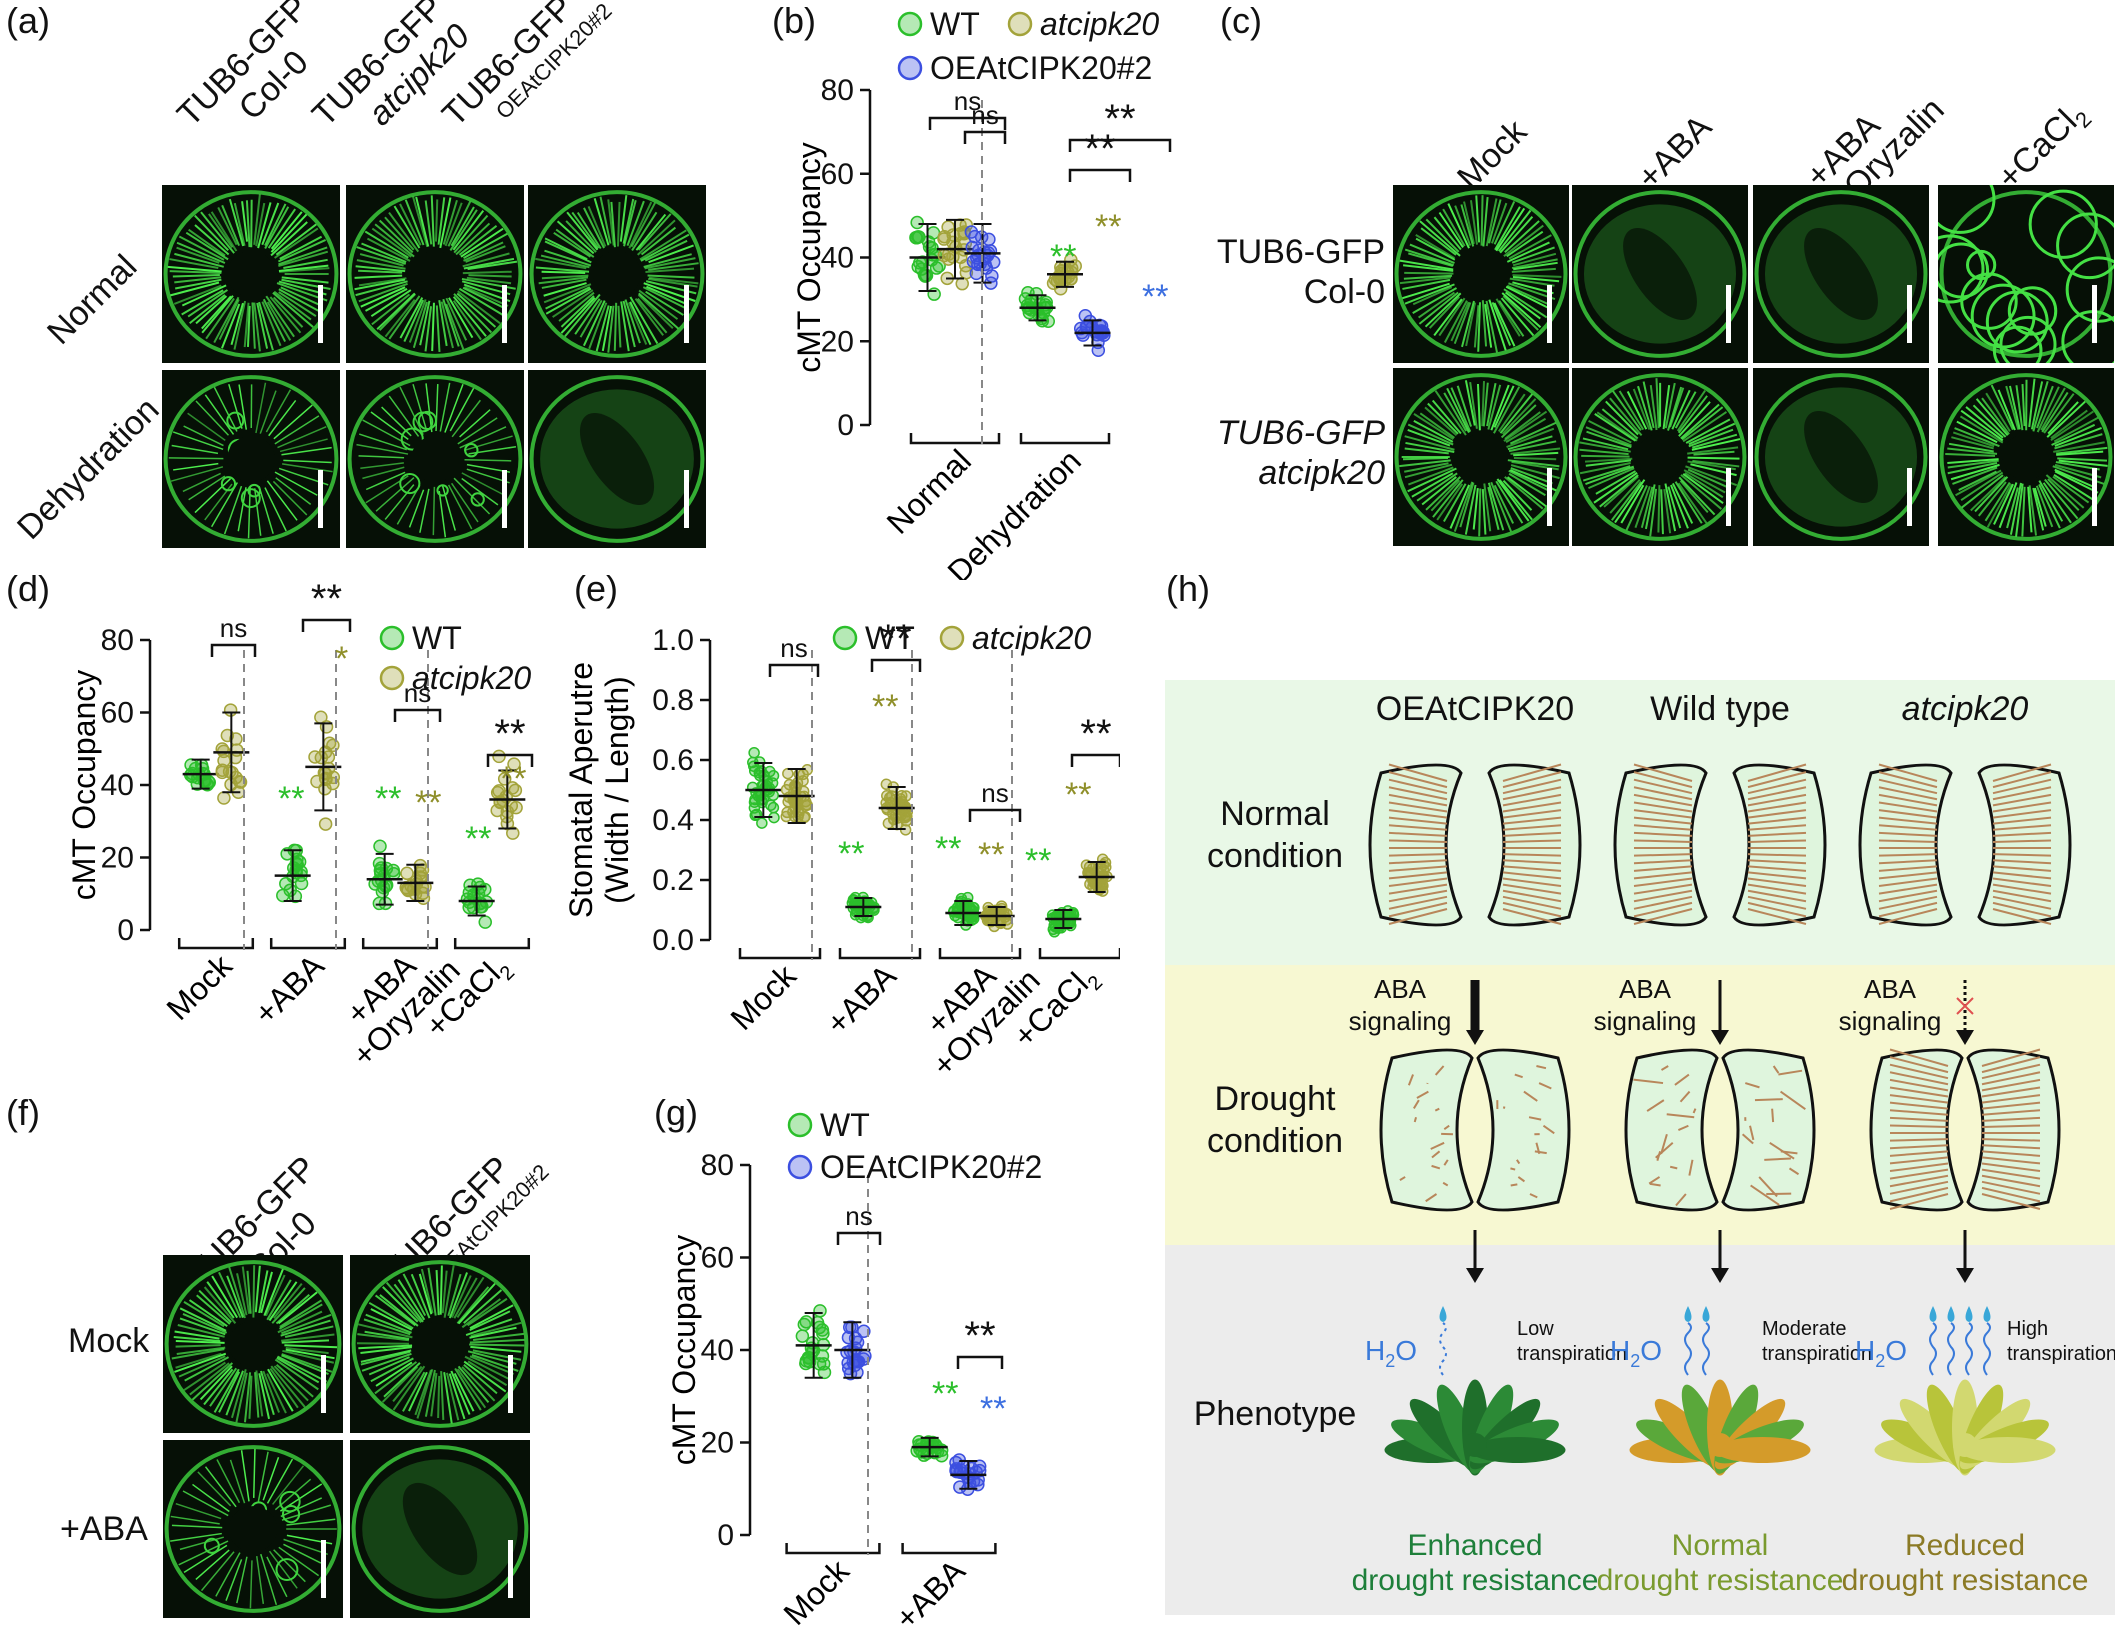 This screenshot has width=2118, height=1637. What do you see at coordinates (253, 1529) in the screenshot?
I see `pore` at bounding box center [253, 1529].